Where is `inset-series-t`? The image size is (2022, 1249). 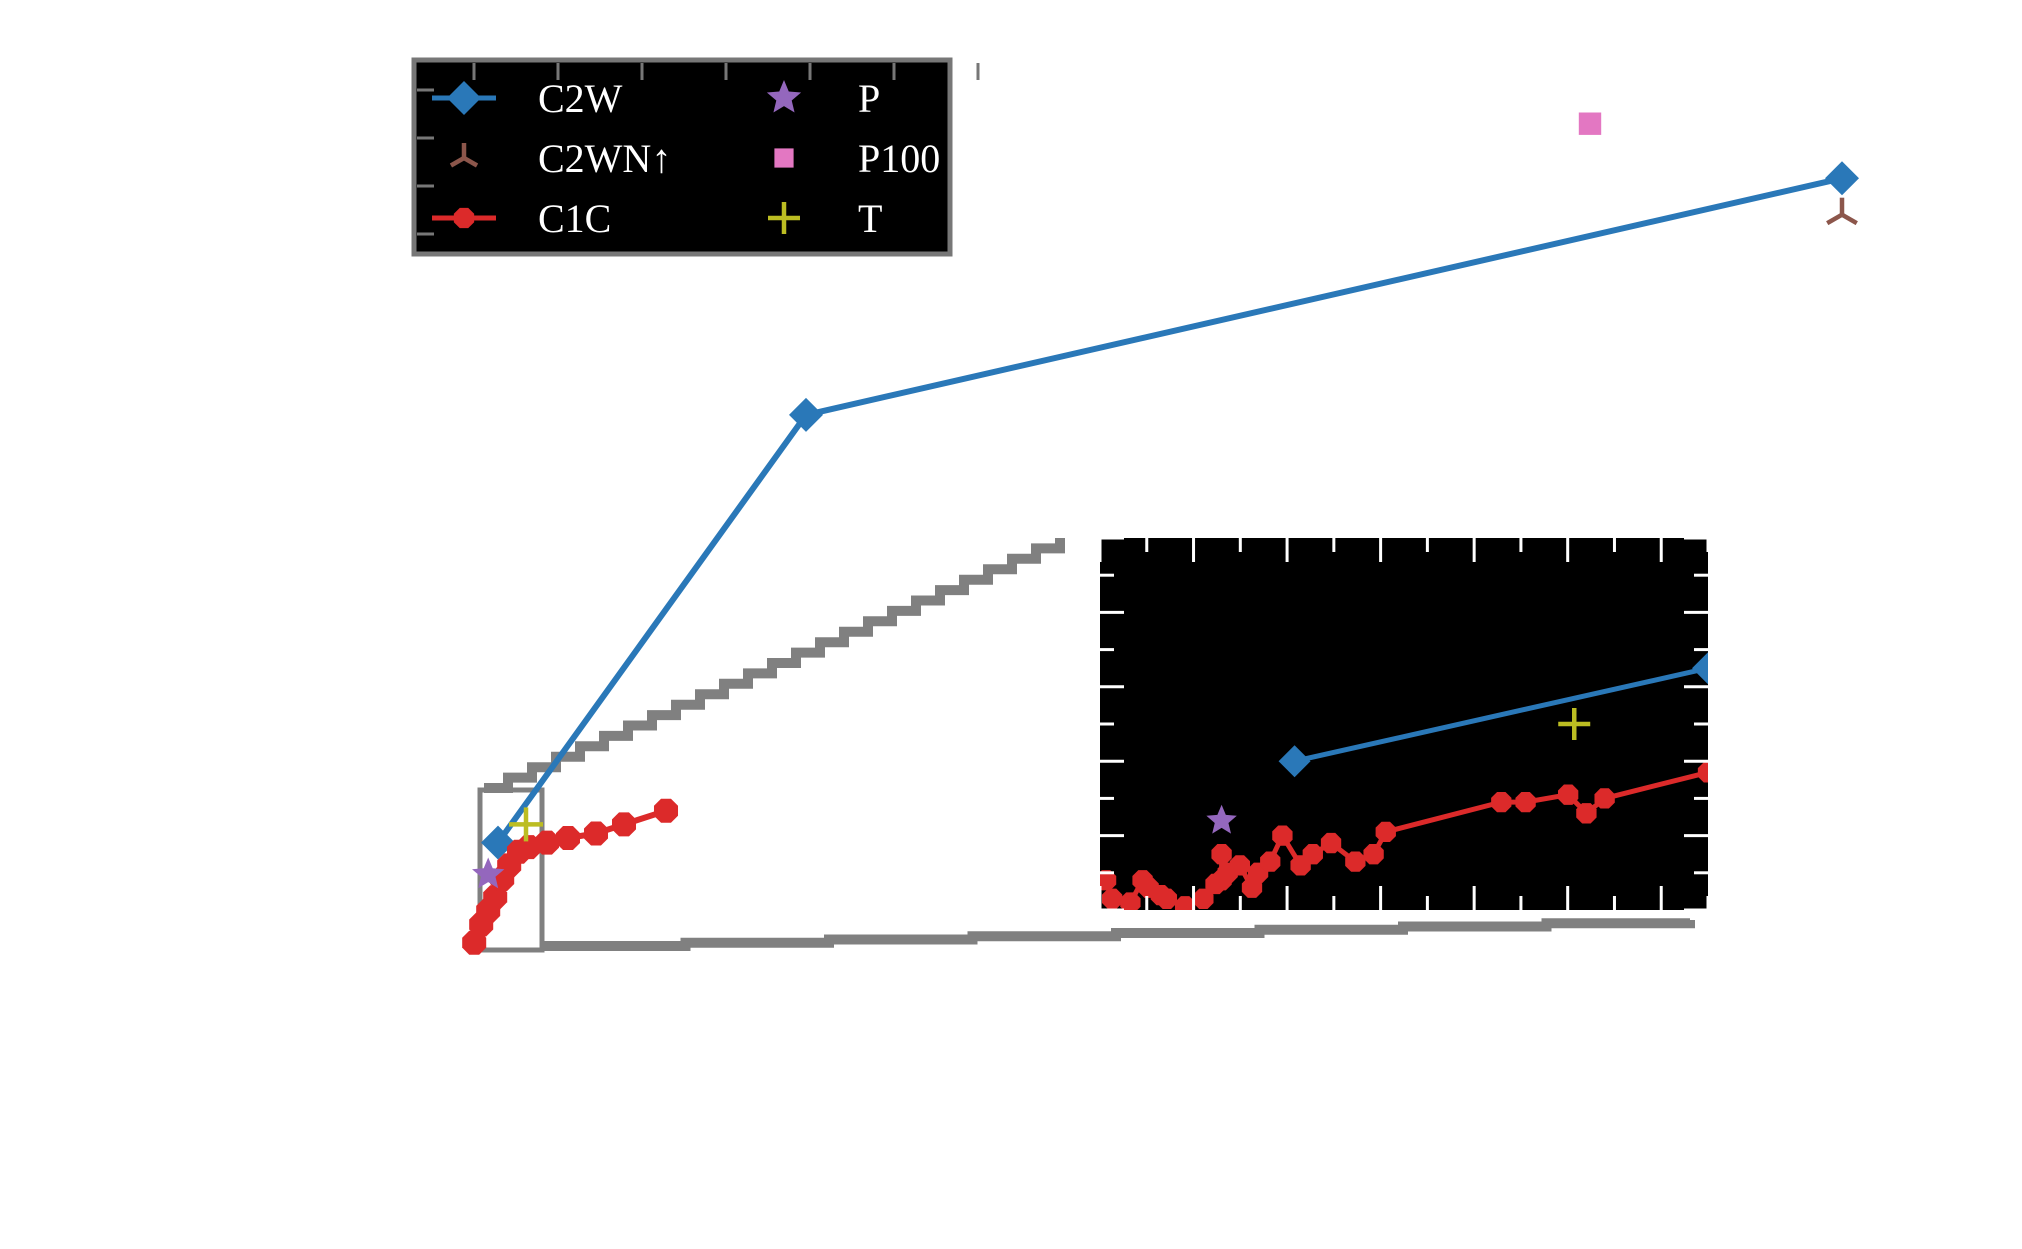
inset-series-t is located at coordinates (1574, 724).